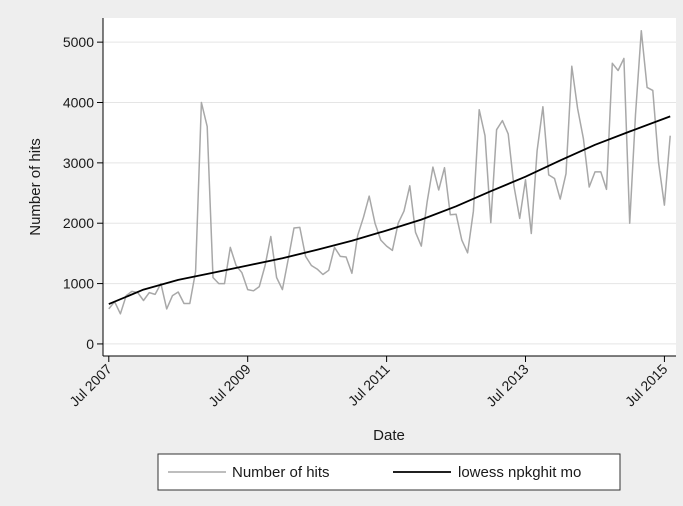 Image resolution: width=683 pixels, height=506 pixels. What do you see at coordinates (229, 385) in the screenshot?
I see `x-tick-label: Jul 2009` at bounding box center [229, 385].